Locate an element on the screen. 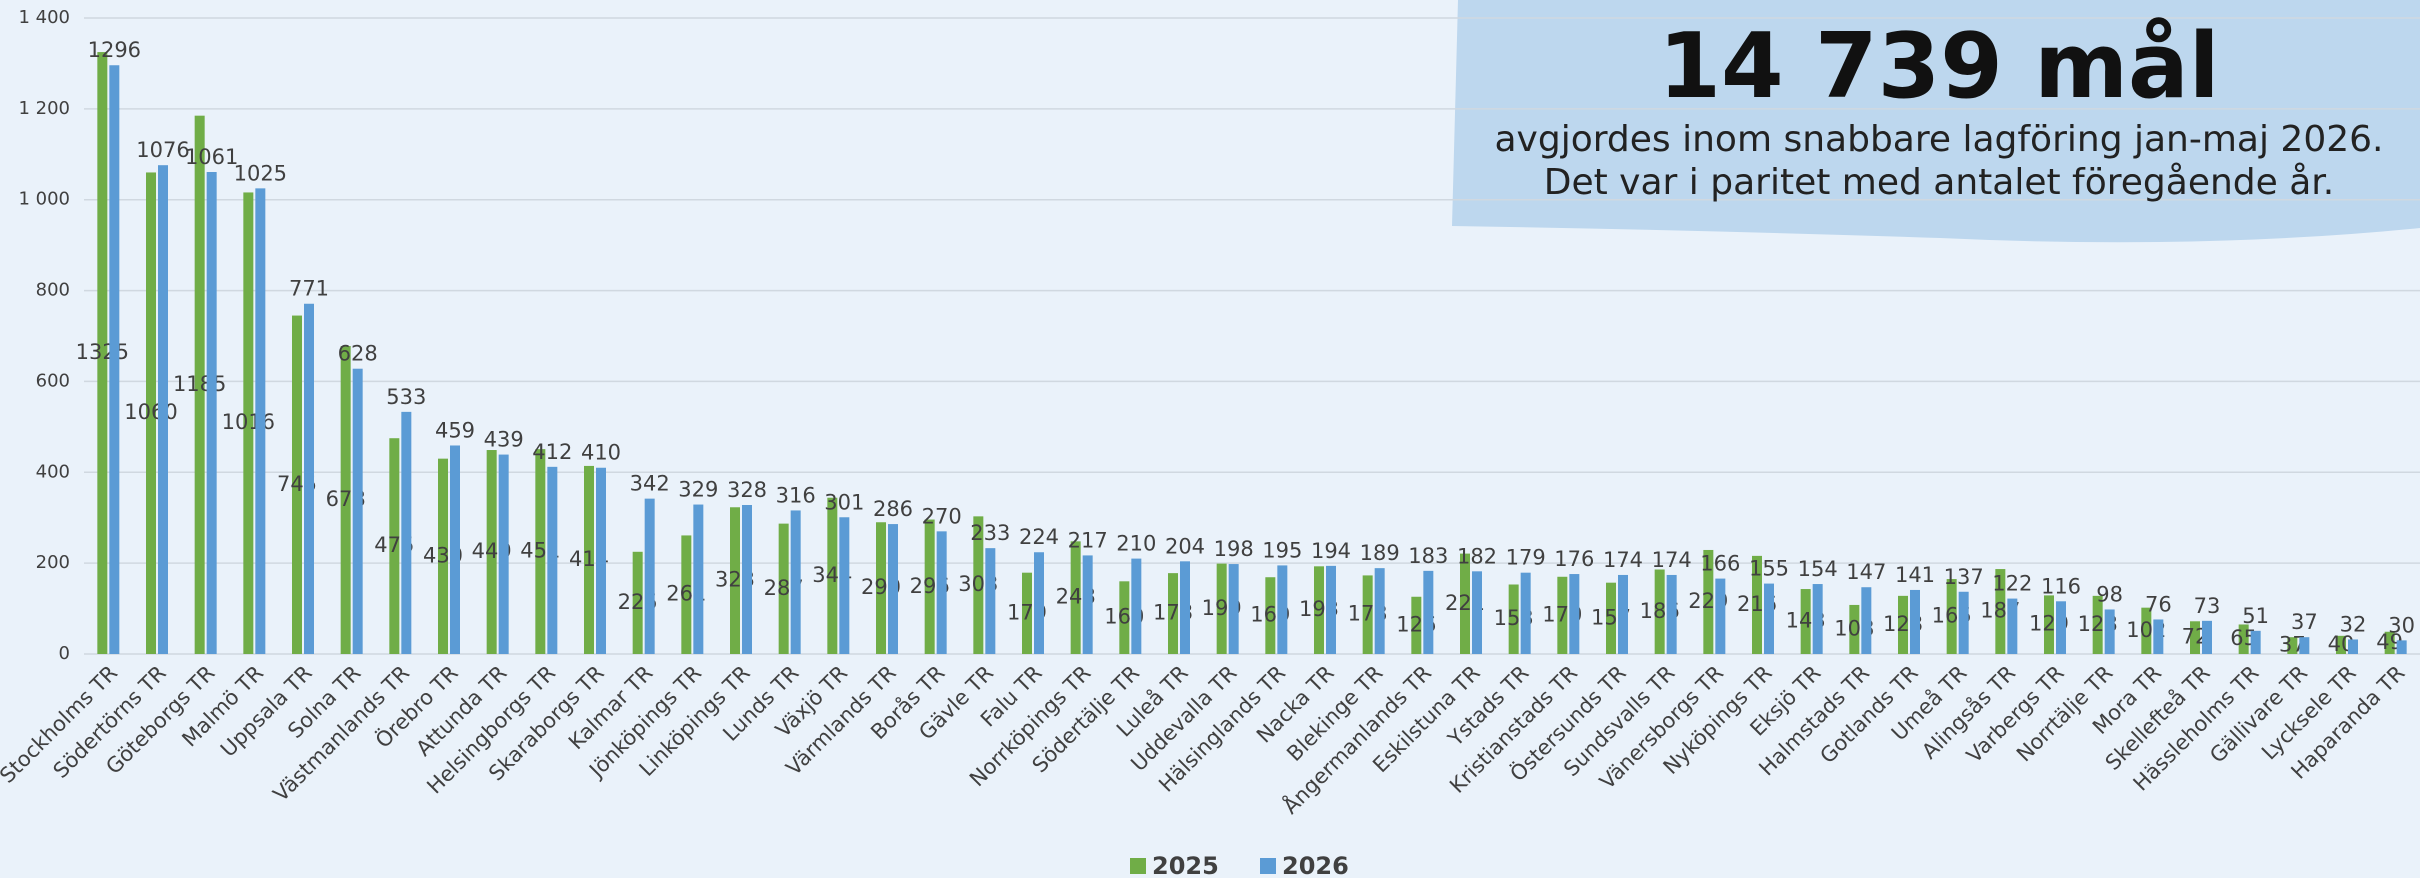  value-label: 410 is located at coordinates (601, 453).